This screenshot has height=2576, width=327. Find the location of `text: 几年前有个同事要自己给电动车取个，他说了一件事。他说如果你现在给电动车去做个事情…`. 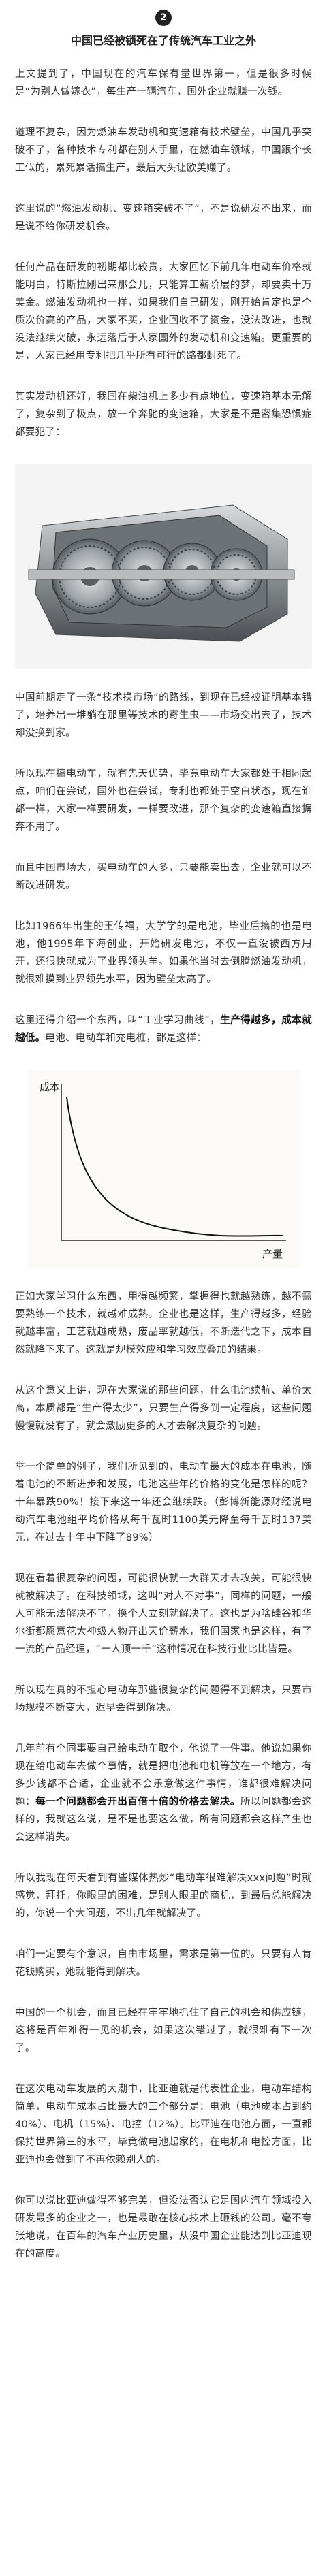

text: 几年前有个同事要自己给电动车取个，他说了一件事。他说如果你现在给电动车去做个事情… is located at coordinates (163, 1775).